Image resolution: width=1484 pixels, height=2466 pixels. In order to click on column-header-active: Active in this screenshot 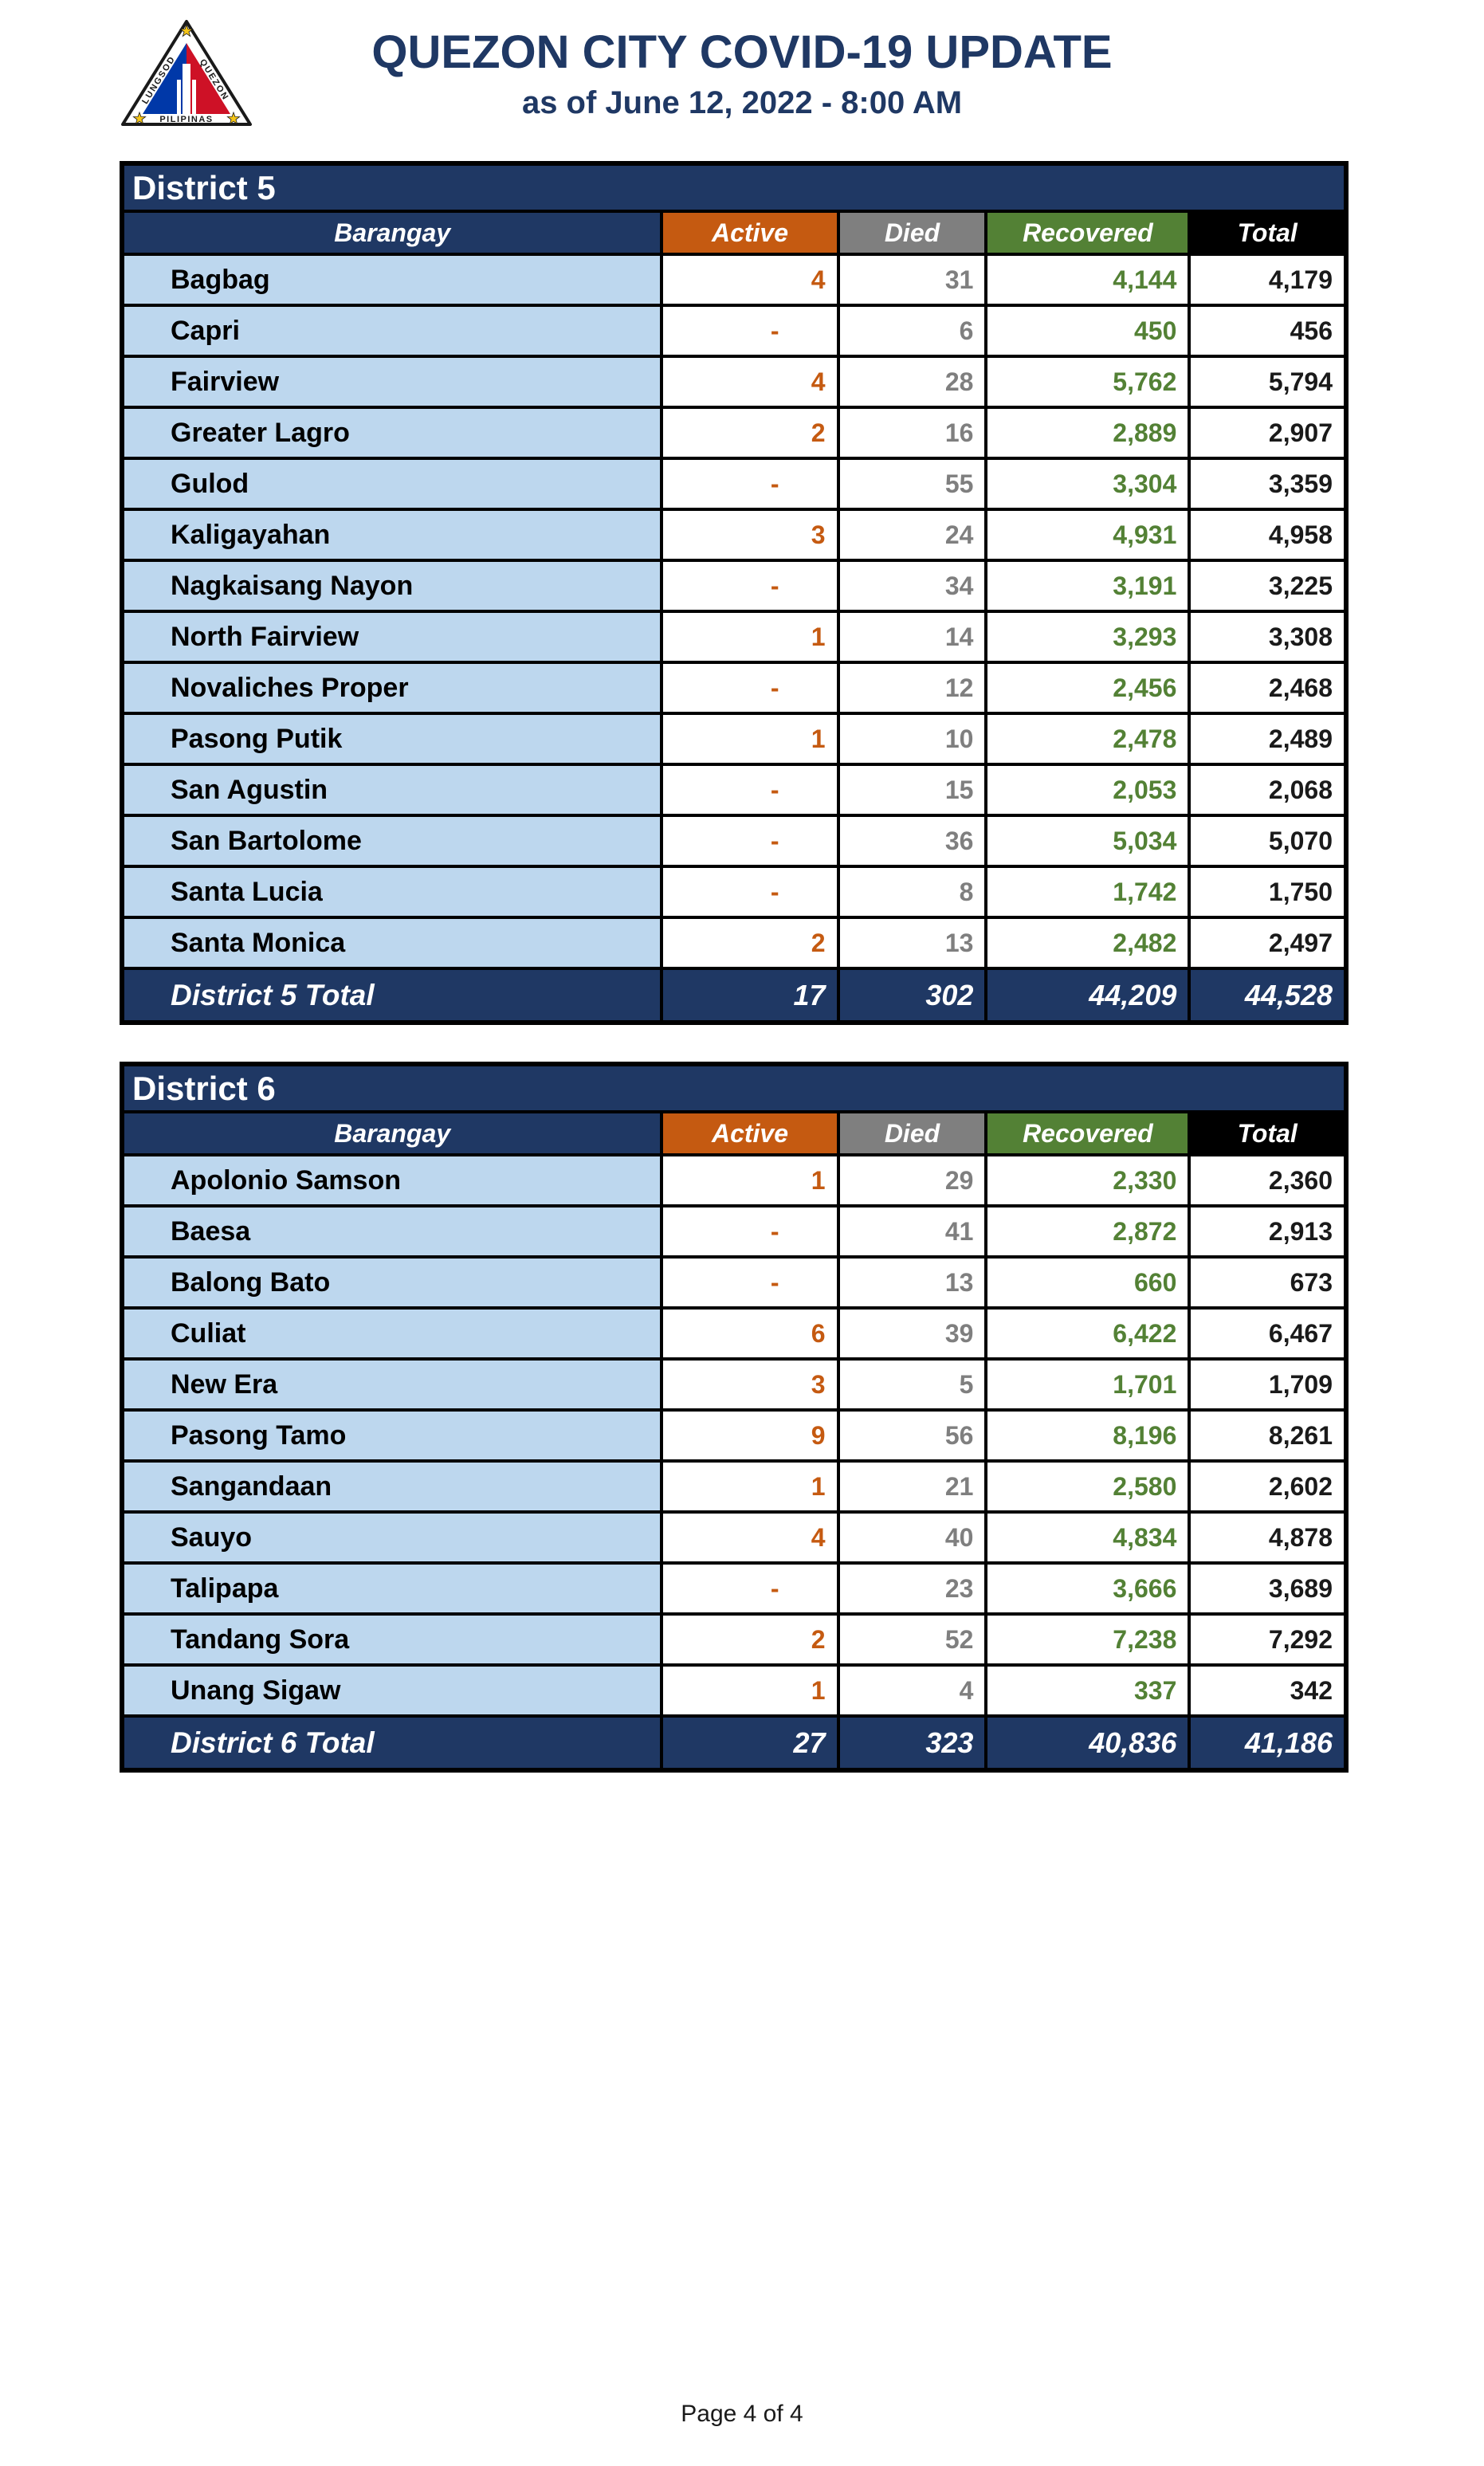, I will do `click(750, 233)`.